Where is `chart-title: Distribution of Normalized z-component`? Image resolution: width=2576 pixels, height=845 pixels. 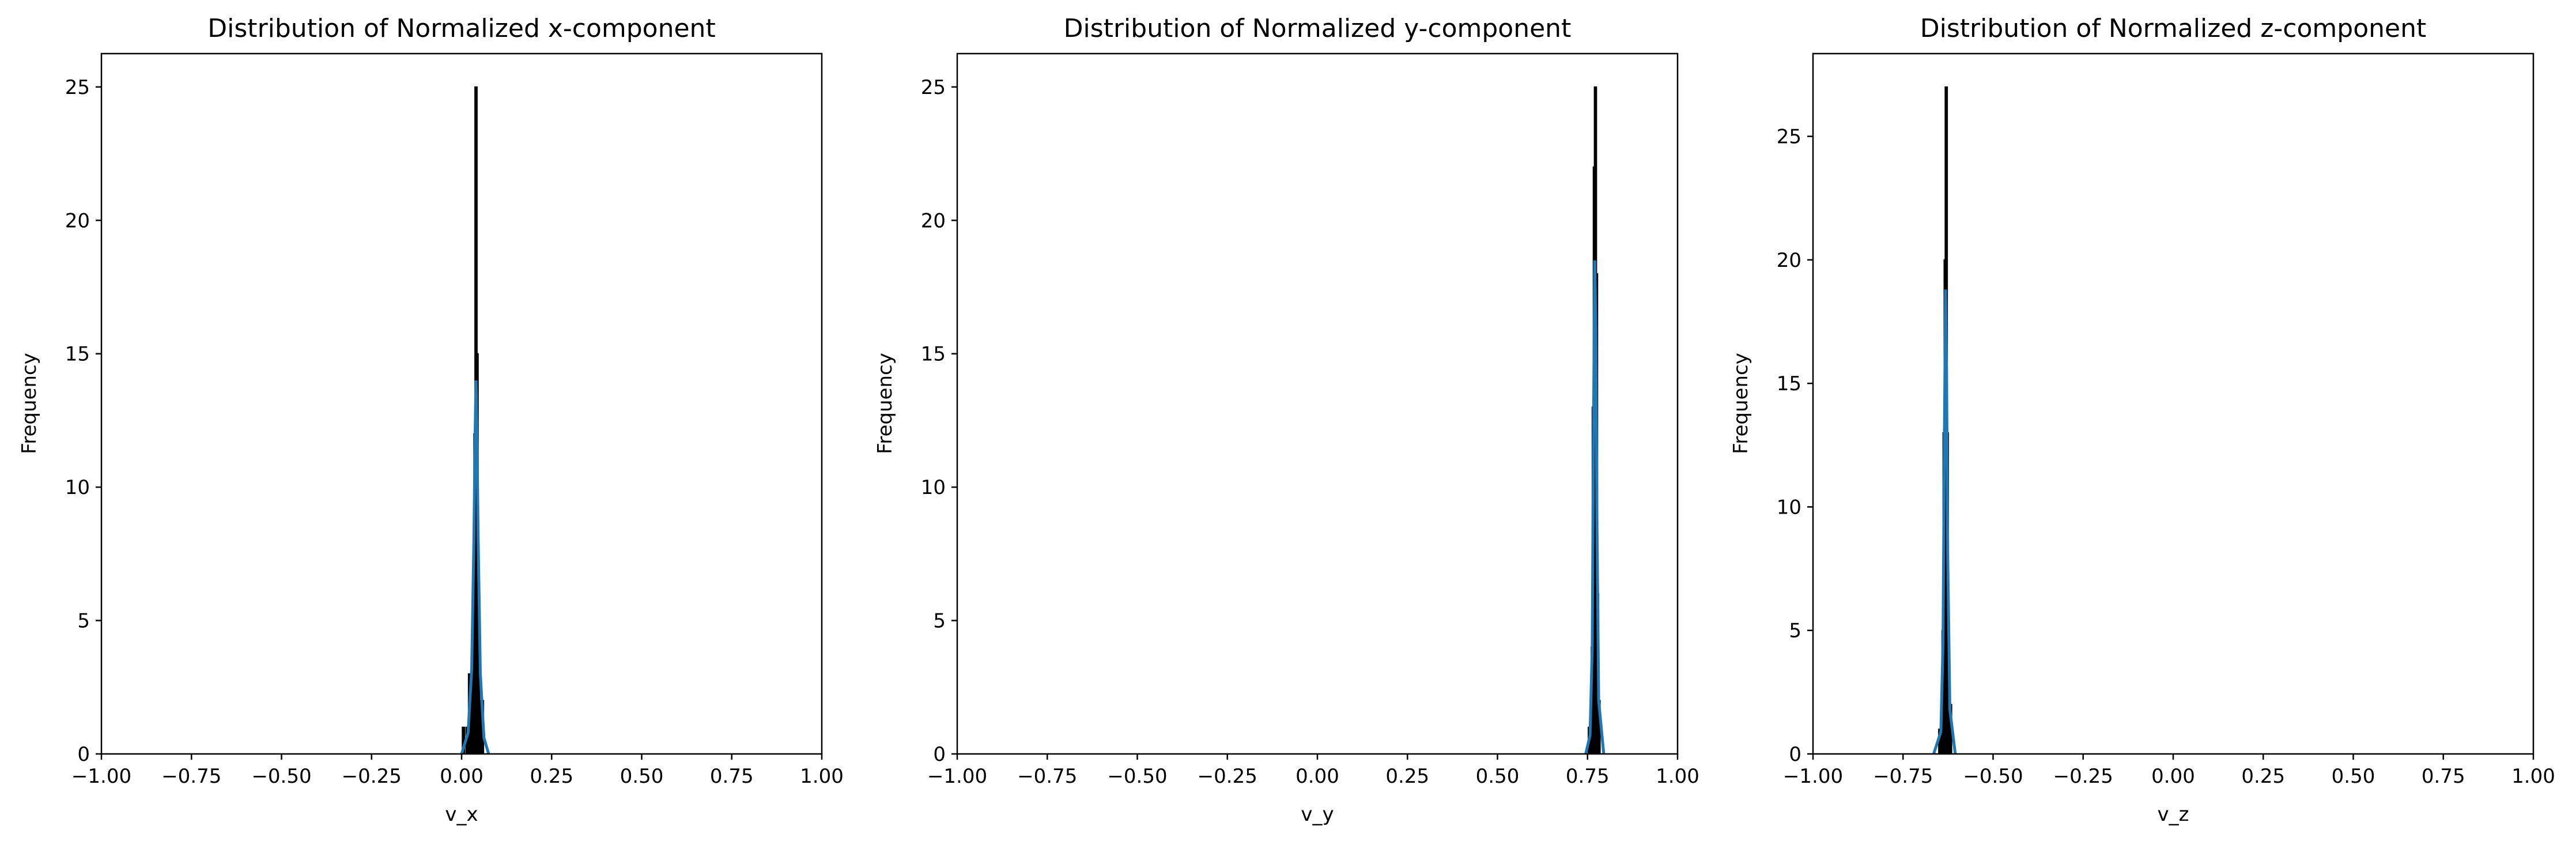 chart-title: Distribution of Normalized z-component is located at coordinates (2173, 28).